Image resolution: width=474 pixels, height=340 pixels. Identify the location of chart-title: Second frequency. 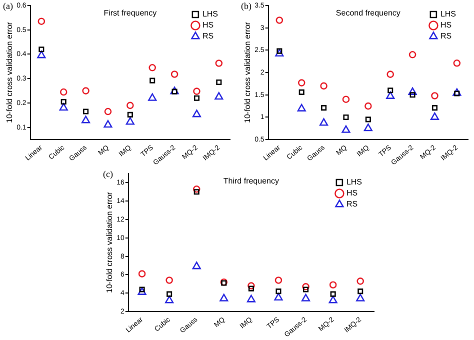
(368, 13).